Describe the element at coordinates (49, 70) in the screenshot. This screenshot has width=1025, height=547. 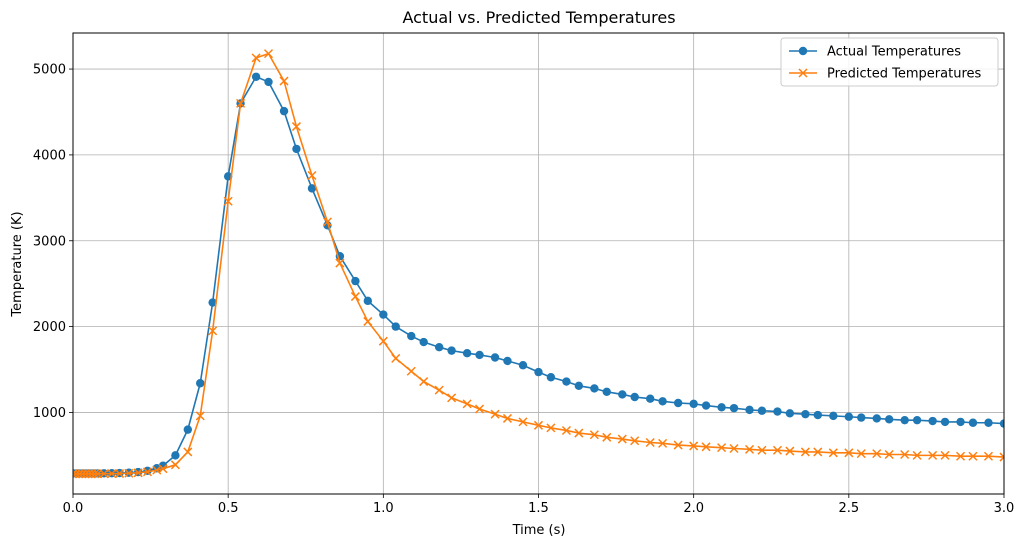
I see `y-tick-label: 5000` at that location.